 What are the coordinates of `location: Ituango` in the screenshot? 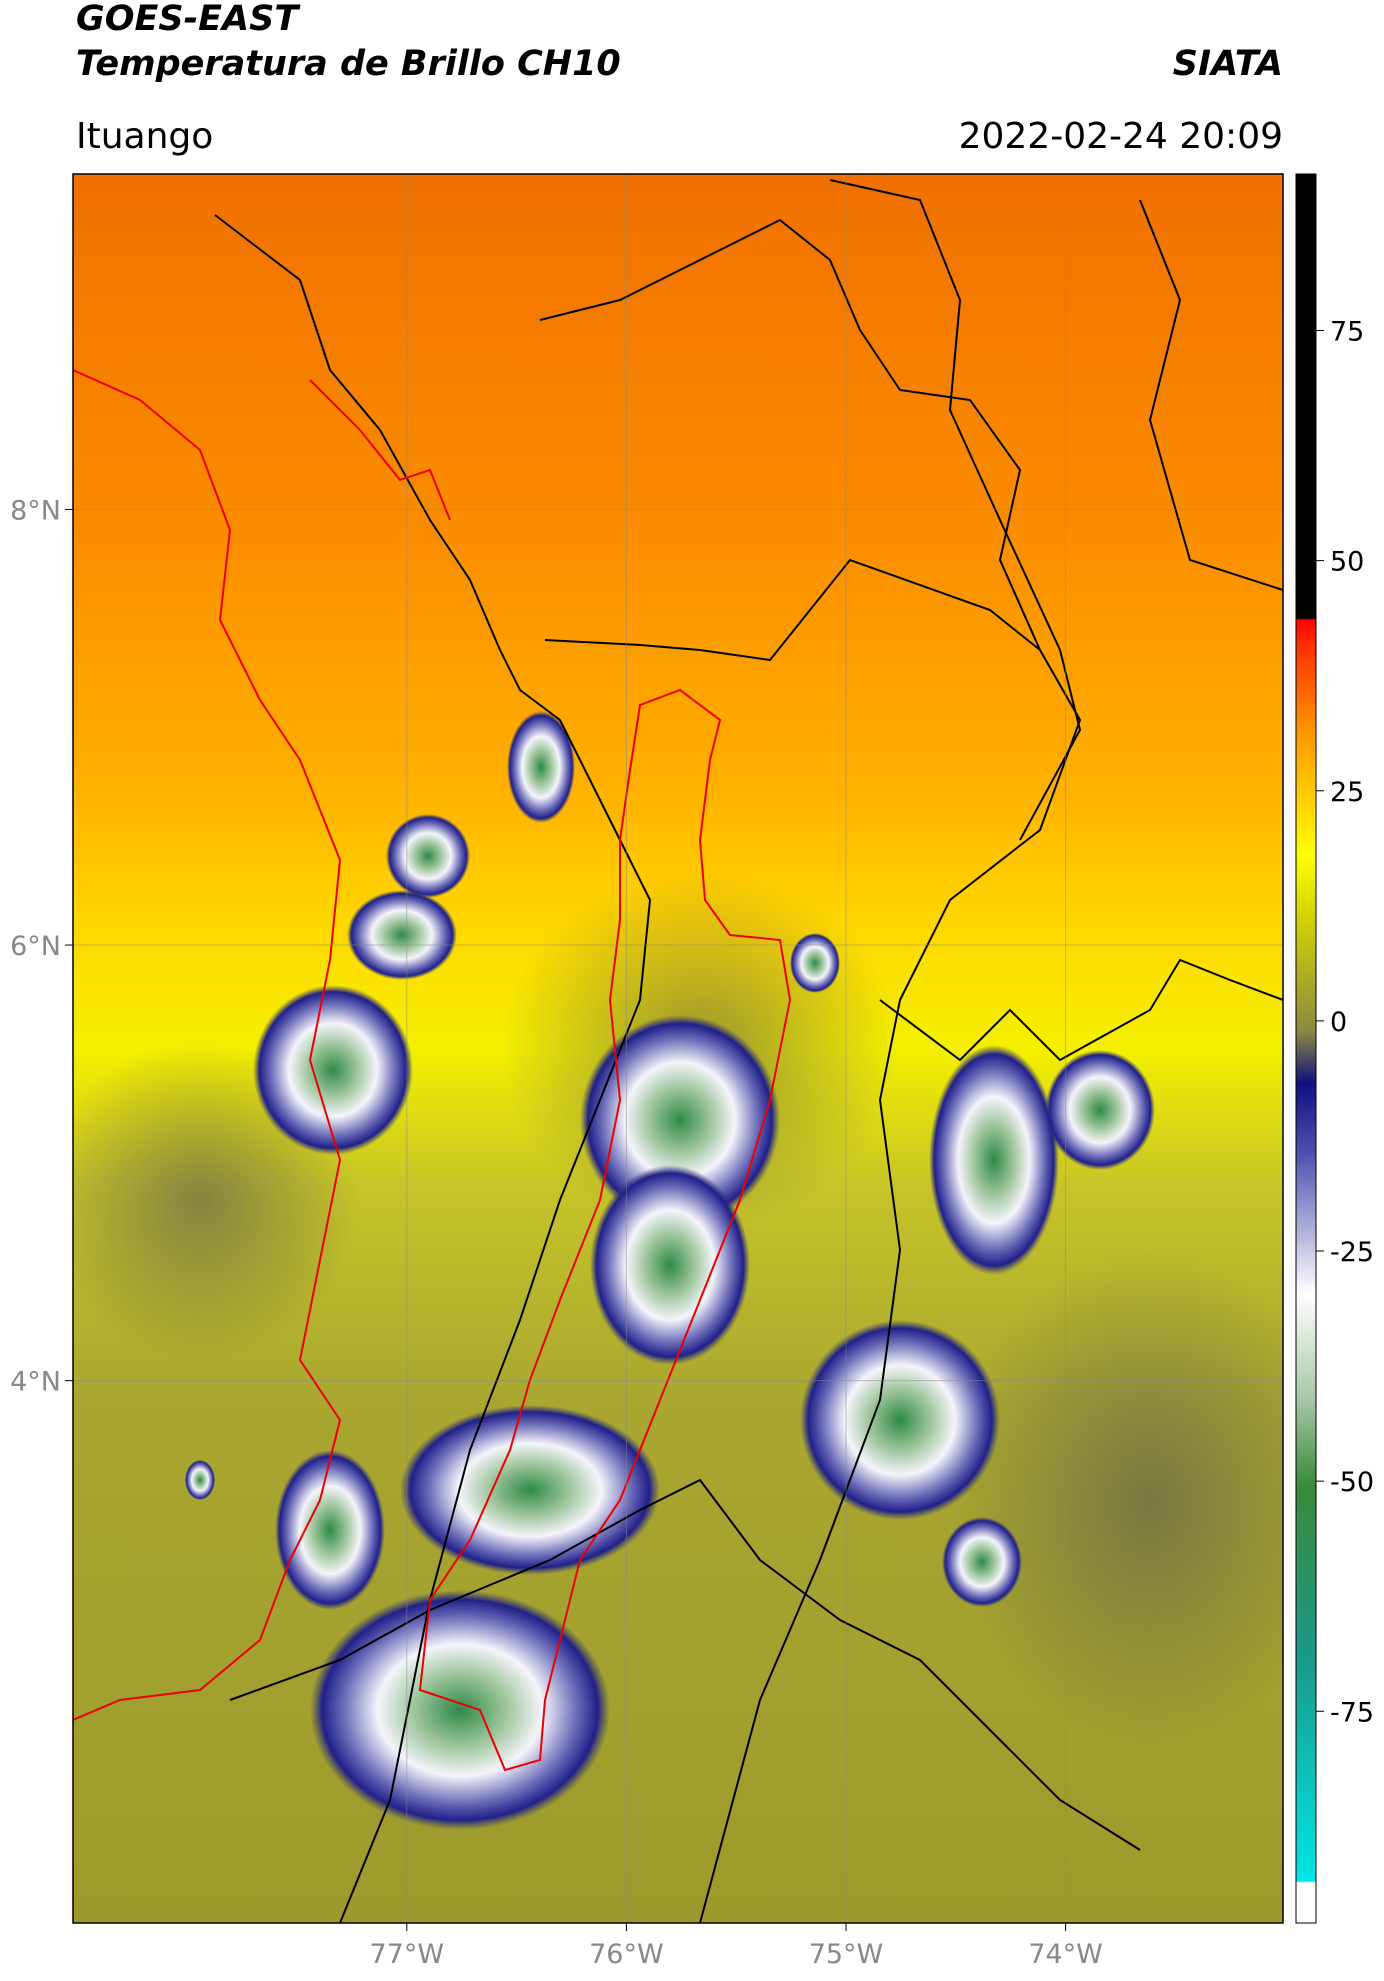 It's located at (144, 136).